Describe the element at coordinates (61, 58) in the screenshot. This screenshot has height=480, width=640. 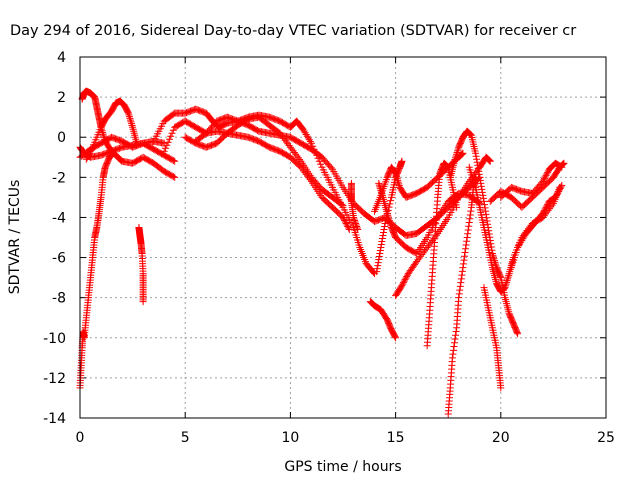
I see `y-tick-label: 4` at that location.